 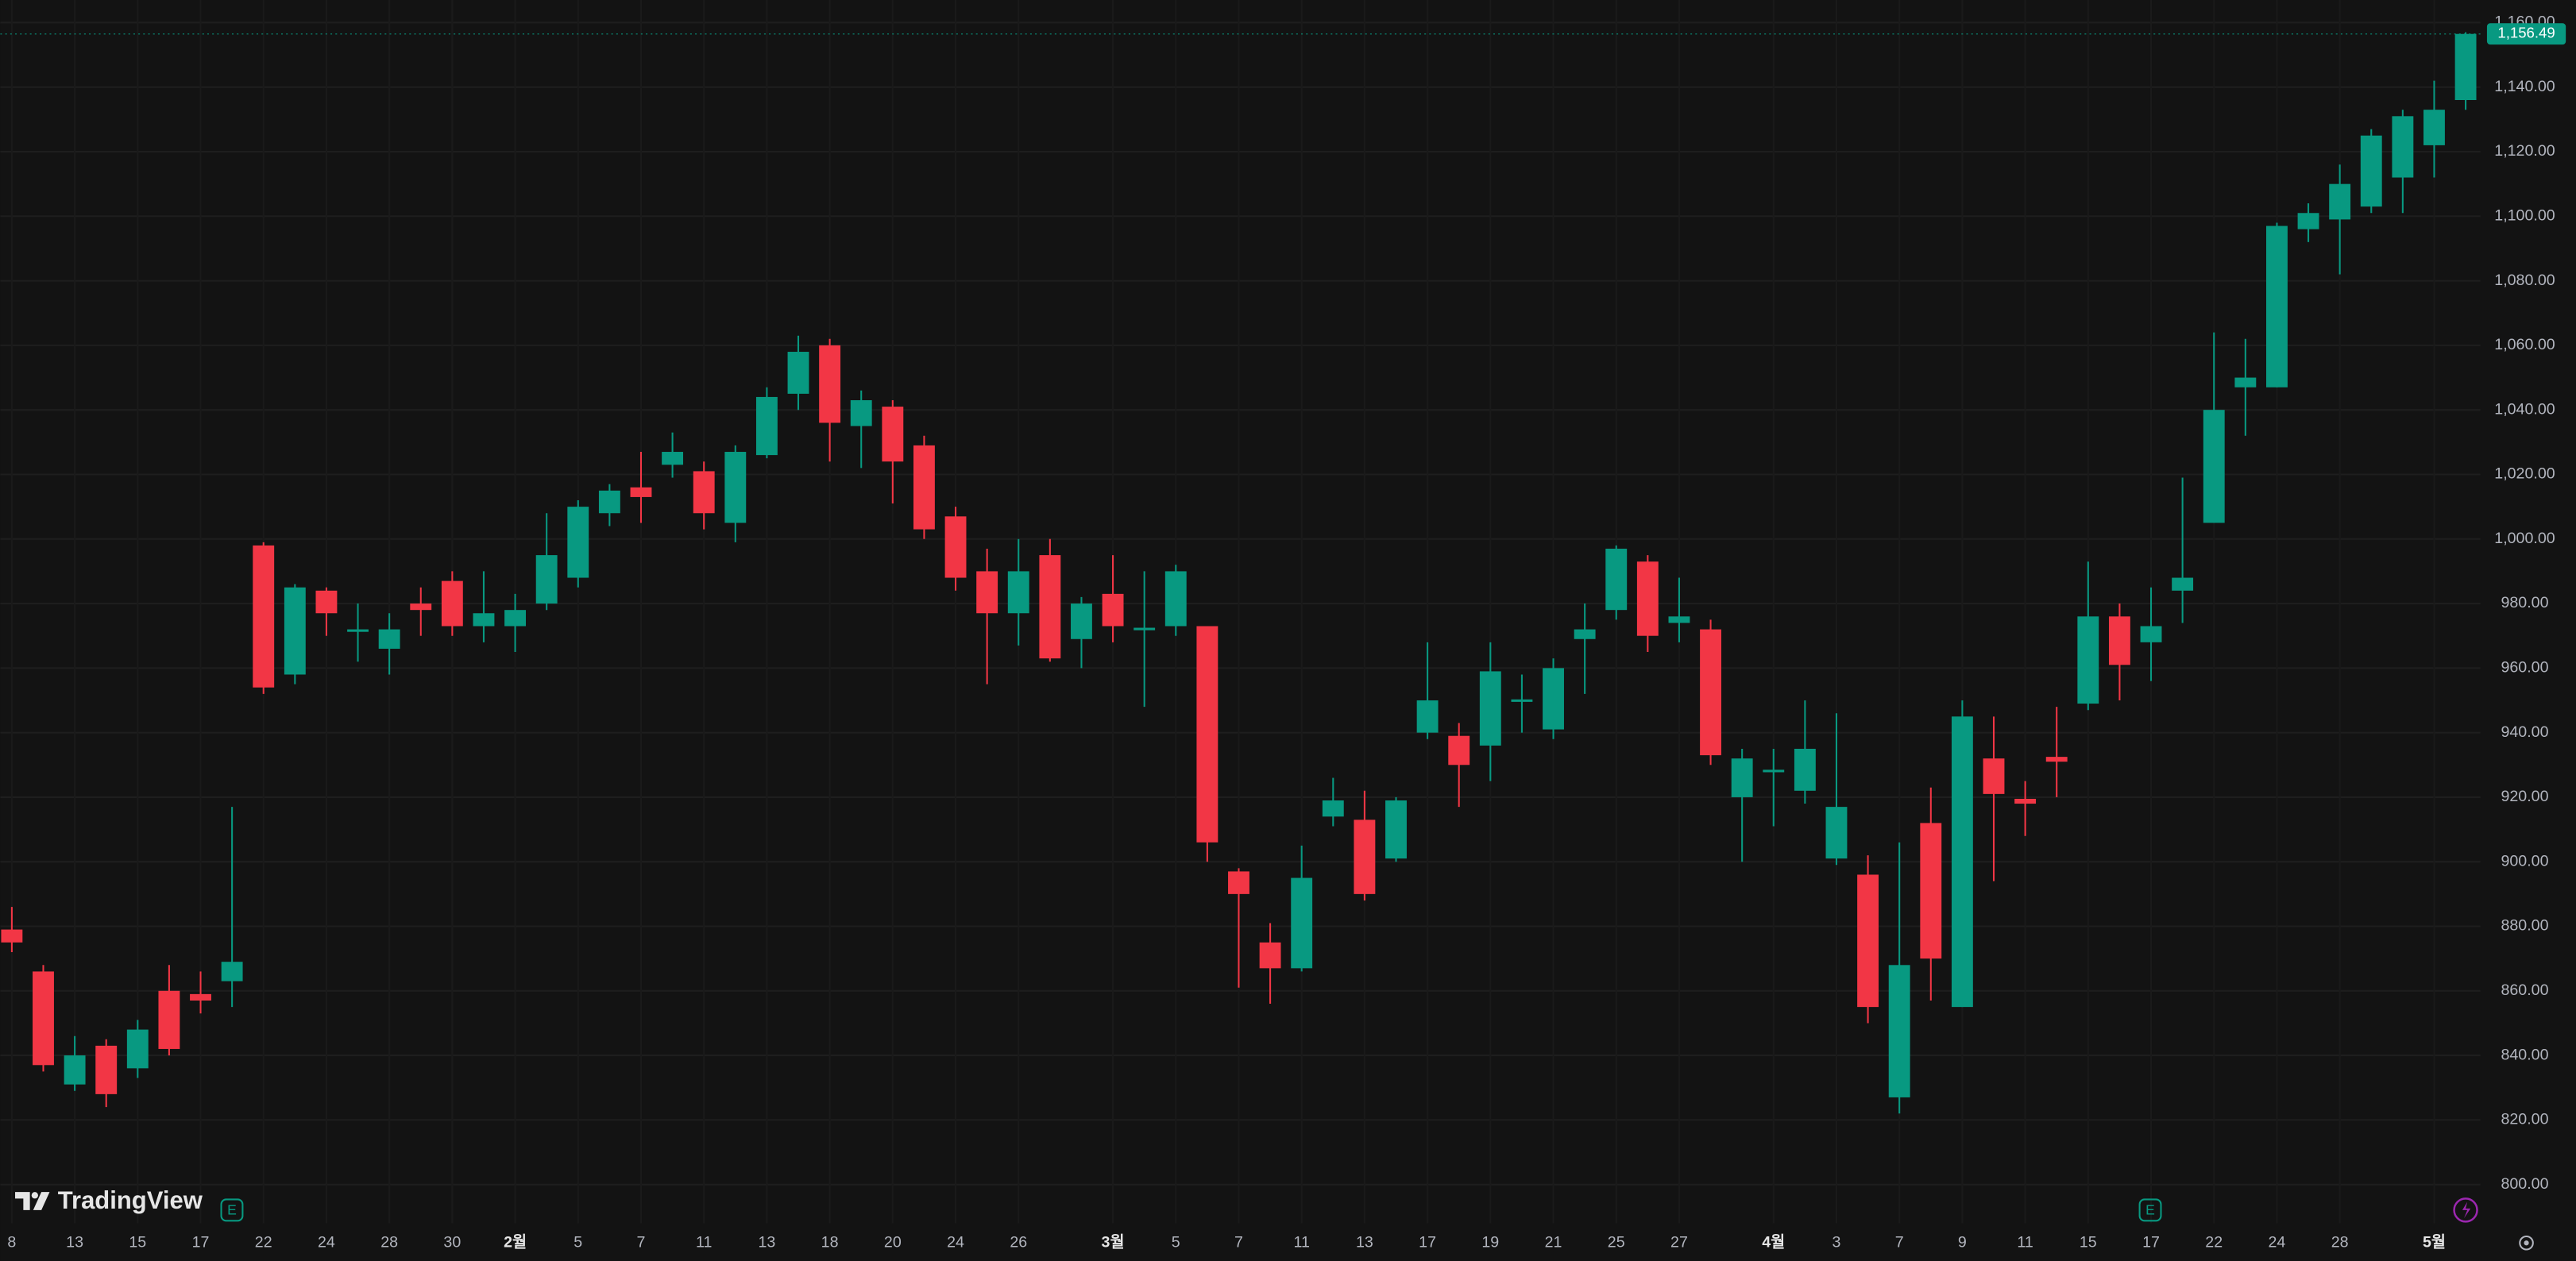 What do you see at coordinates (34, 1195) in the screenshot?
I see `logo-dot` at bounding box center [34, 1195].